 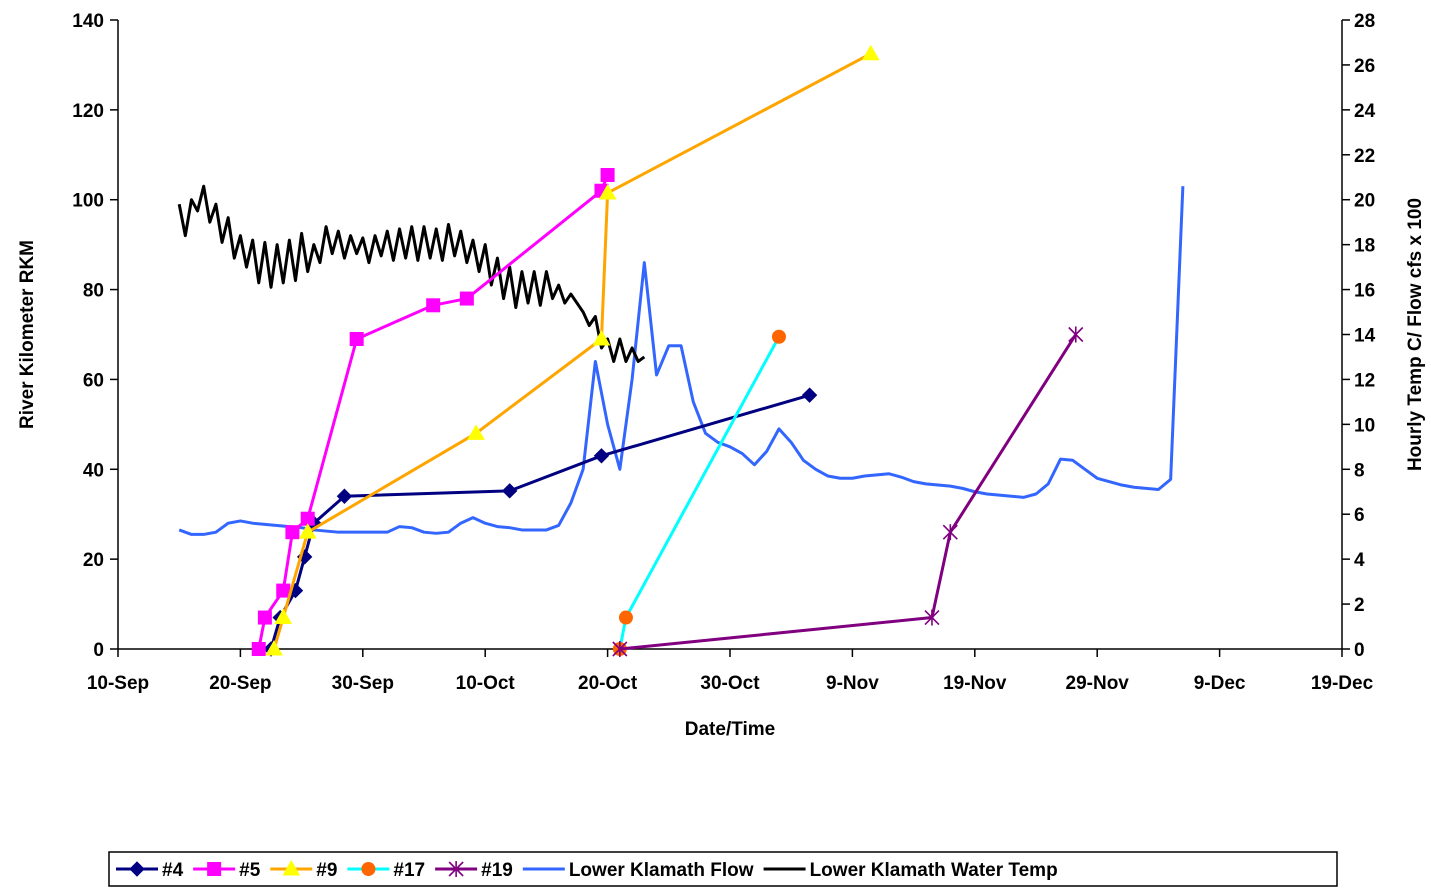 What do you see at coordinates (1364, 246) in the screenshot?
I see `y2-tick-label: 18` at bounding box center [1364, 246].